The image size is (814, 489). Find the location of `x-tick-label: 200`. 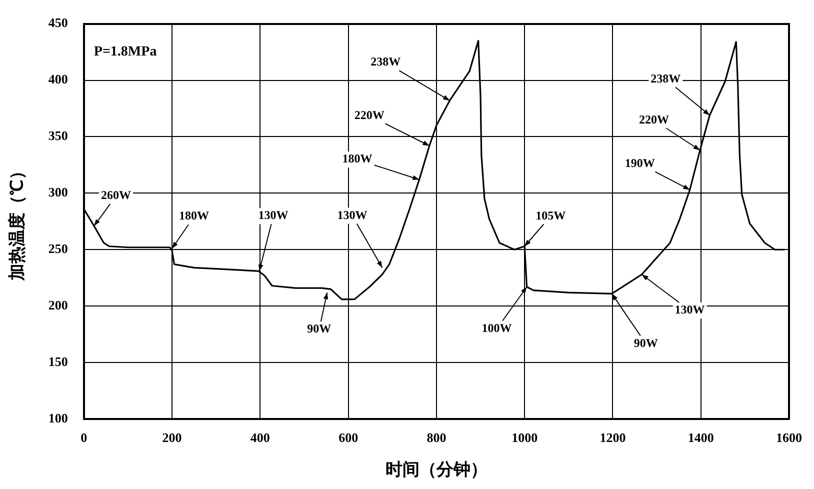

x-tick-label: 200 is located at coordinates (172, 438).